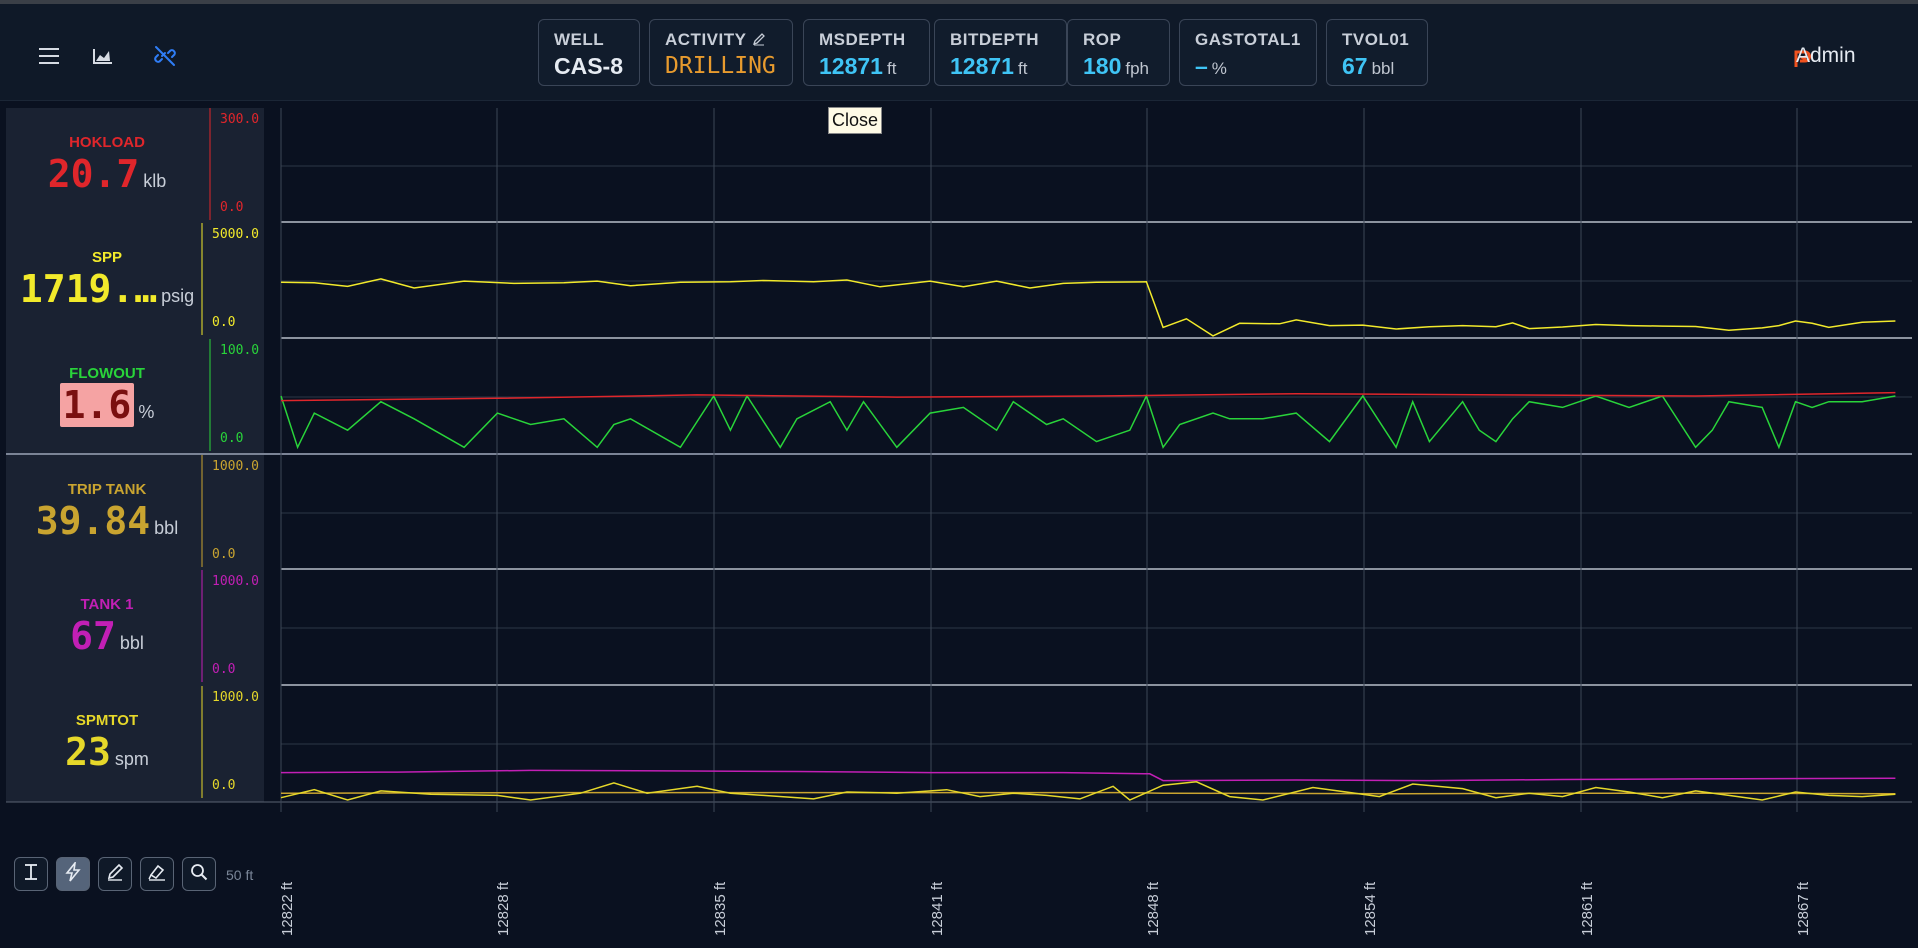 This screenshot has width=1918, height=948. I want to click on pencil-tool-button, so click(115, 874).